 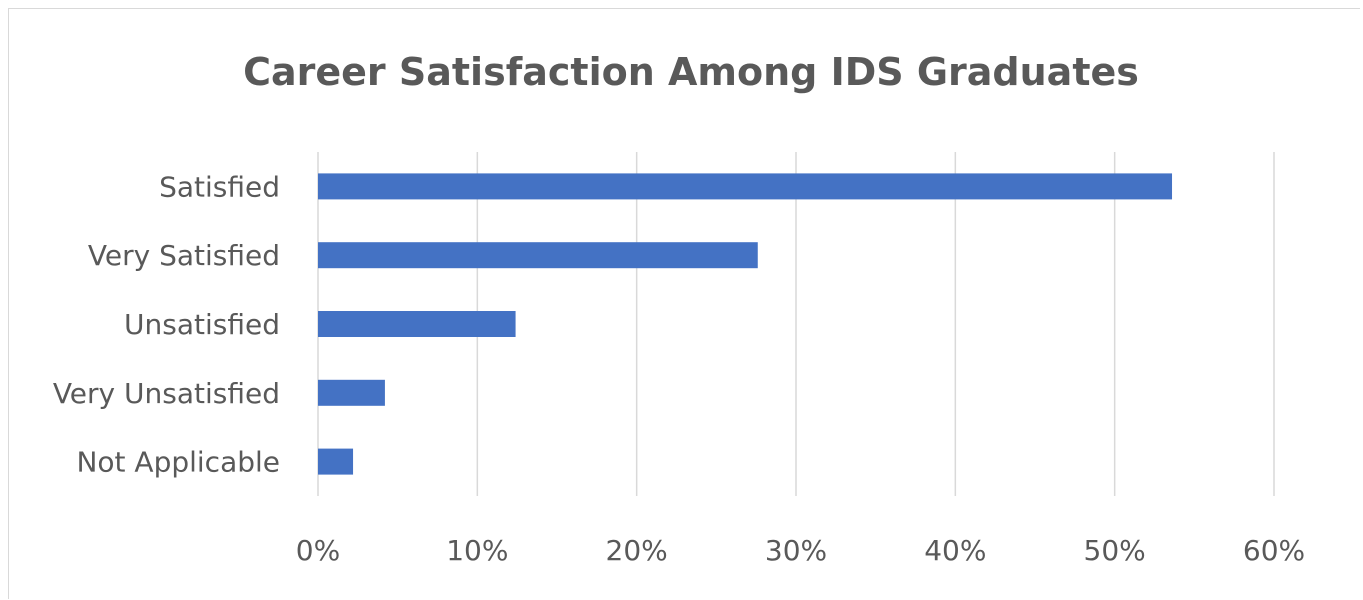 I want to click on x-tick-label: 60%, so click(x=1274, y=550).